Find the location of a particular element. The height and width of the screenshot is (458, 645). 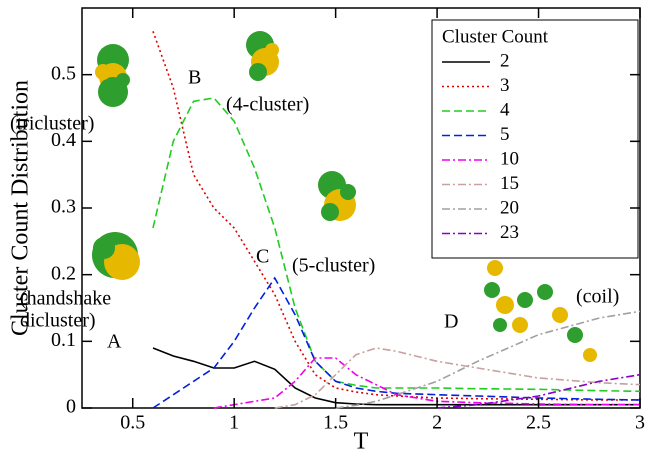

legend-label: 2 is located at coordinates (505, 60).